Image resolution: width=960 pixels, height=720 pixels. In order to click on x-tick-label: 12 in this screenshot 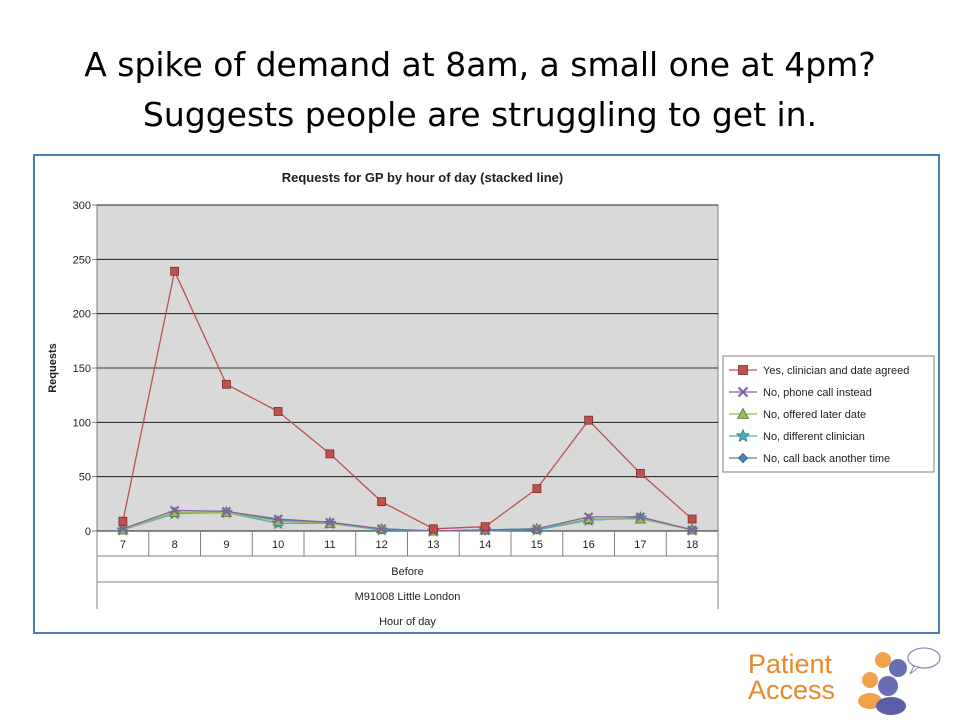, I will do `click(382, 545)`.